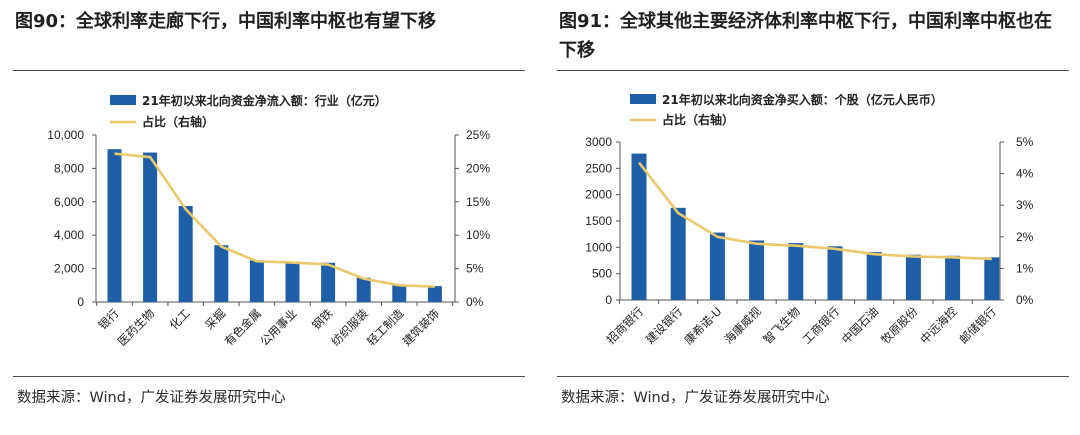  Describe the element at coordinates (1025, 205) in the screenshot. I see `right-tick-label: 3%` at that location.